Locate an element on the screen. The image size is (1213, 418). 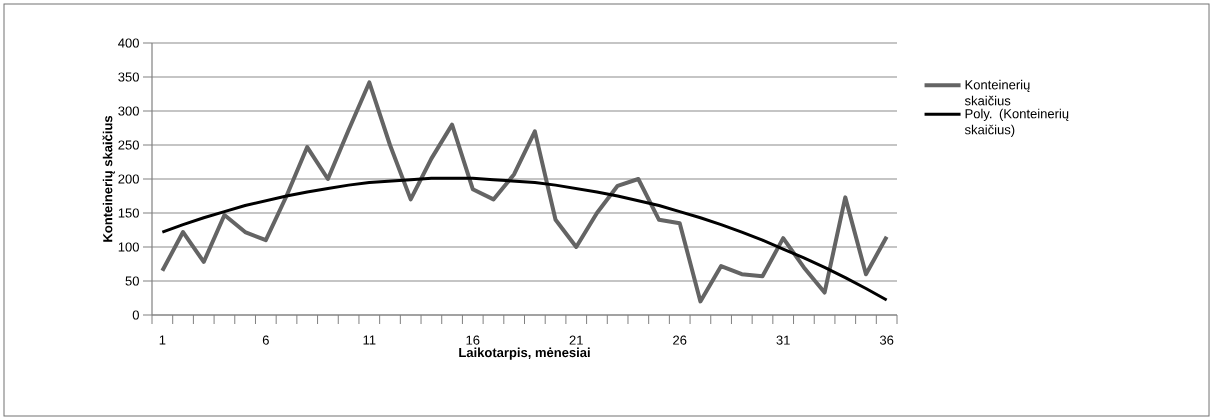
y-tick-label: 250 is located at coordinates (128, 145).